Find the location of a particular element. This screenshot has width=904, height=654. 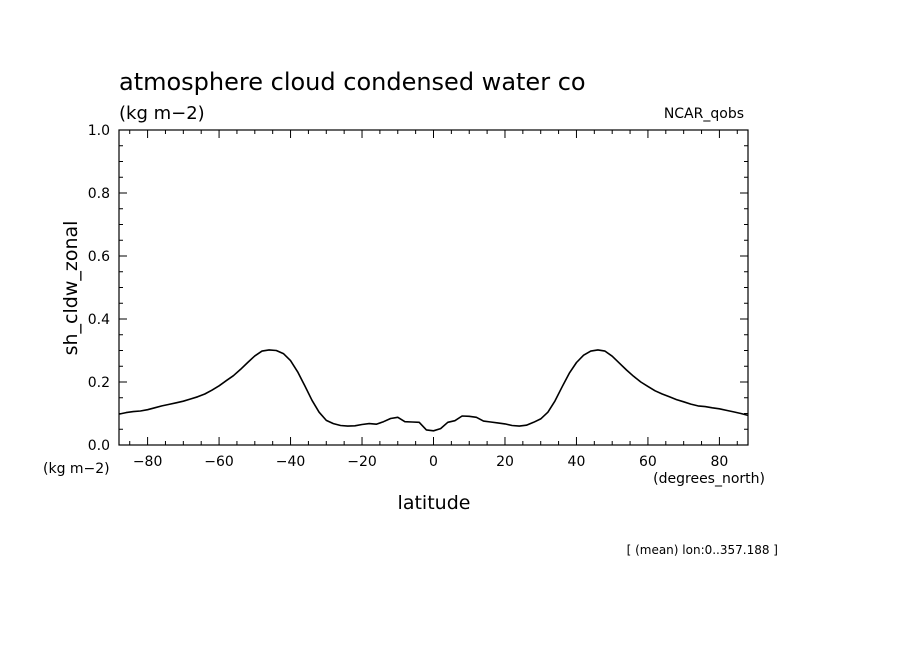

x-tick-label: 40 is located at coordinates (577, 462).